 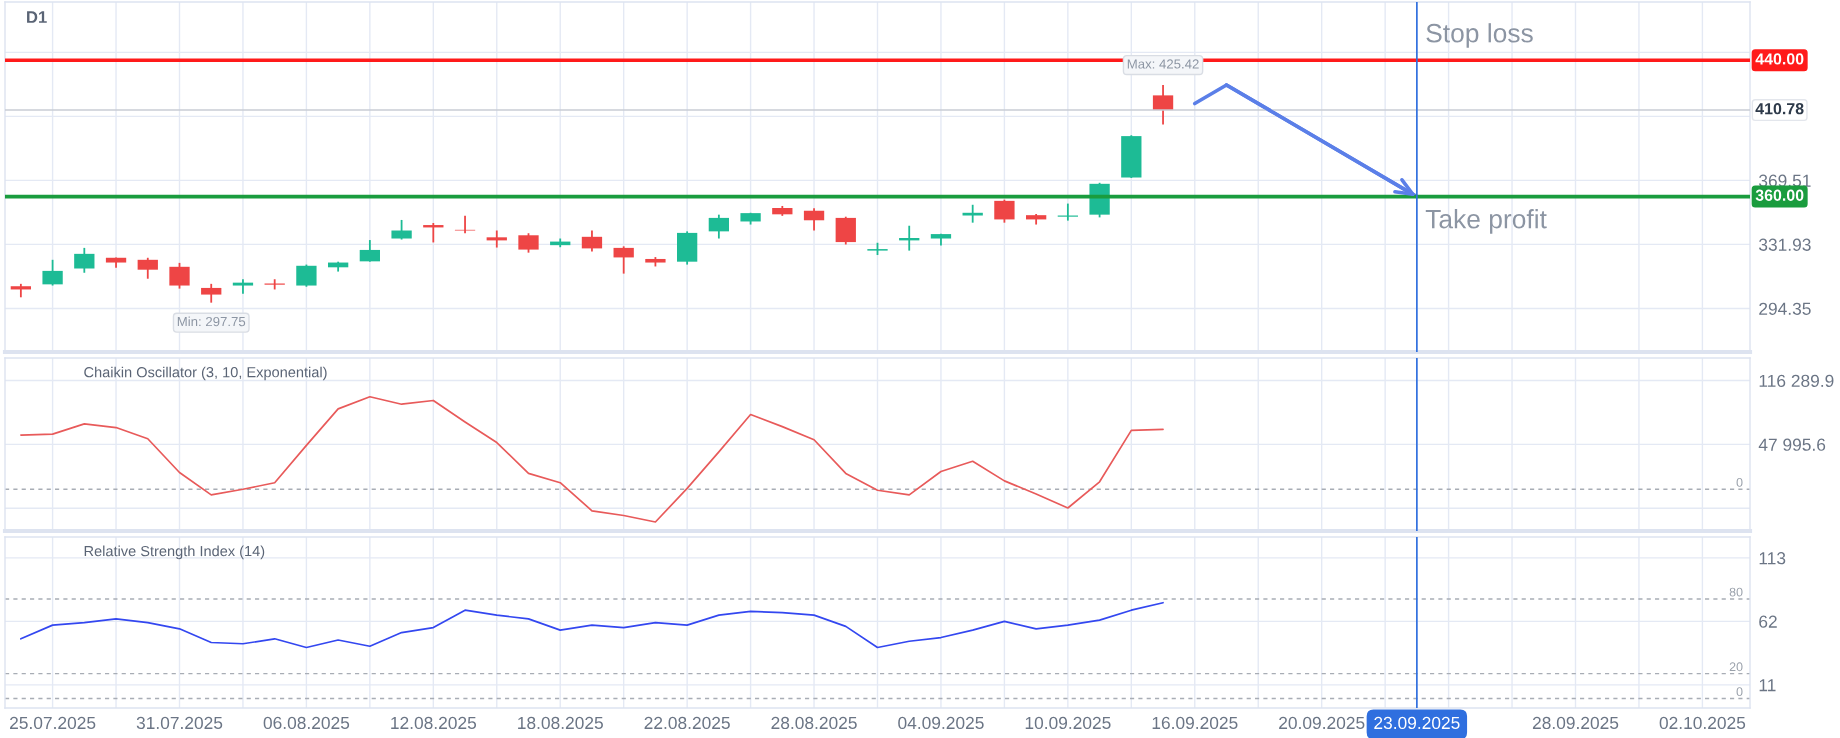 I want to click on annotation: Stop loss, so click(x=1479, y=35).